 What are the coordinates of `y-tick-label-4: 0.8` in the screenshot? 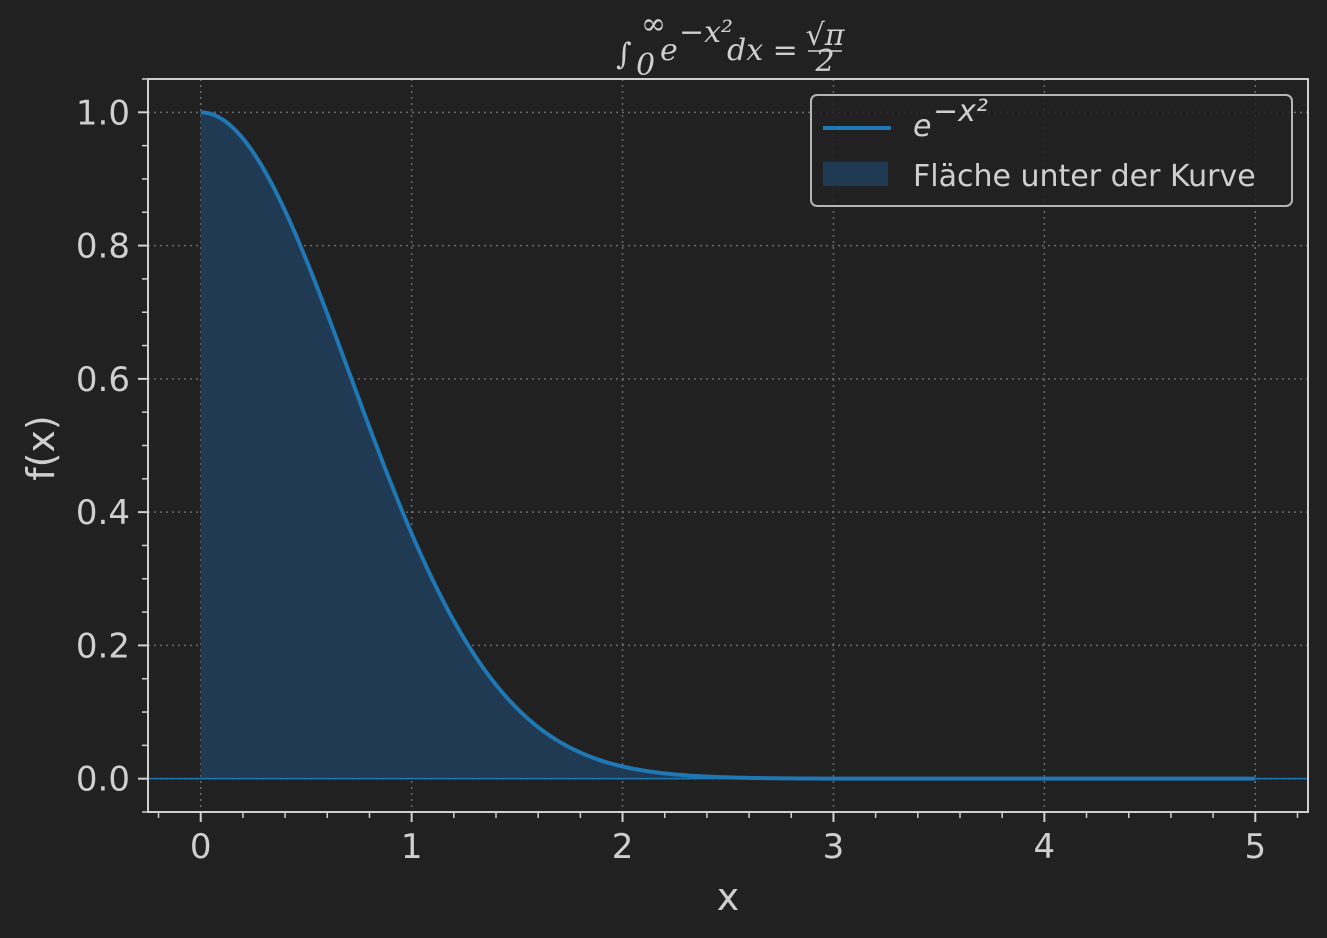 It's located at (103, 247).